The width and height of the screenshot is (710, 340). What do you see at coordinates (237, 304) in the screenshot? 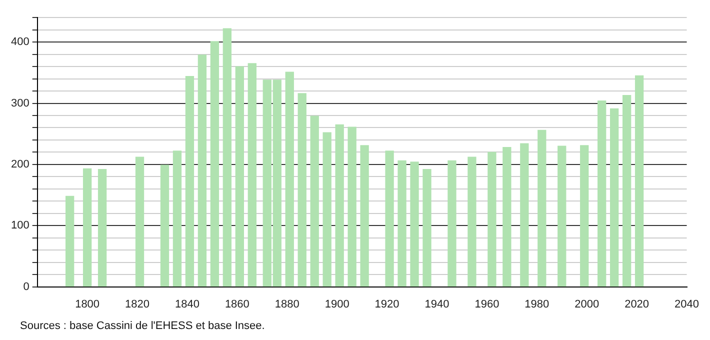
I see `x-tick-label: 1860` at bounding box center [237, 304].